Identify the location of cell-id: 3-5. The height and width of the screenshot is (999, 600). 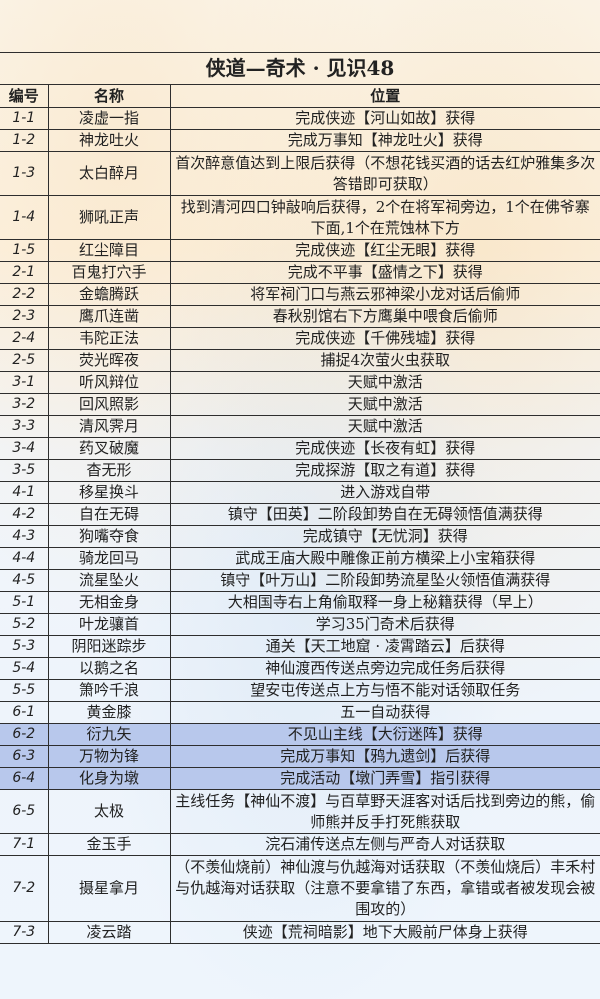
(24, 470).